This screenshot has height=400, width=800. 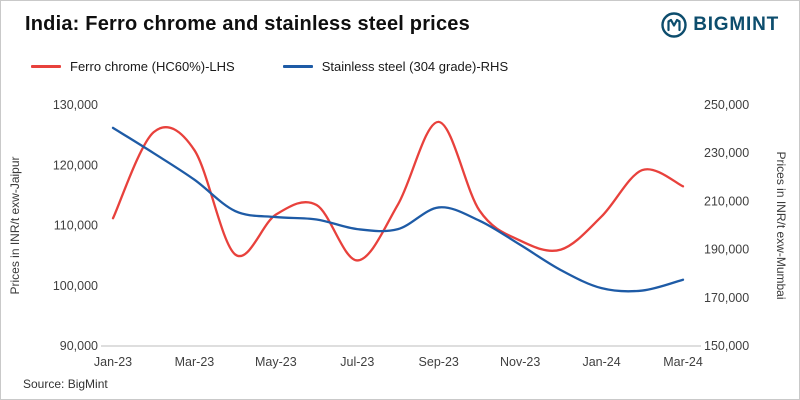 What do you see at coordinates (726, 153) in the screenshot?
I see `right-axis-tick-label: 230,000` at bounding box center [726, 153].